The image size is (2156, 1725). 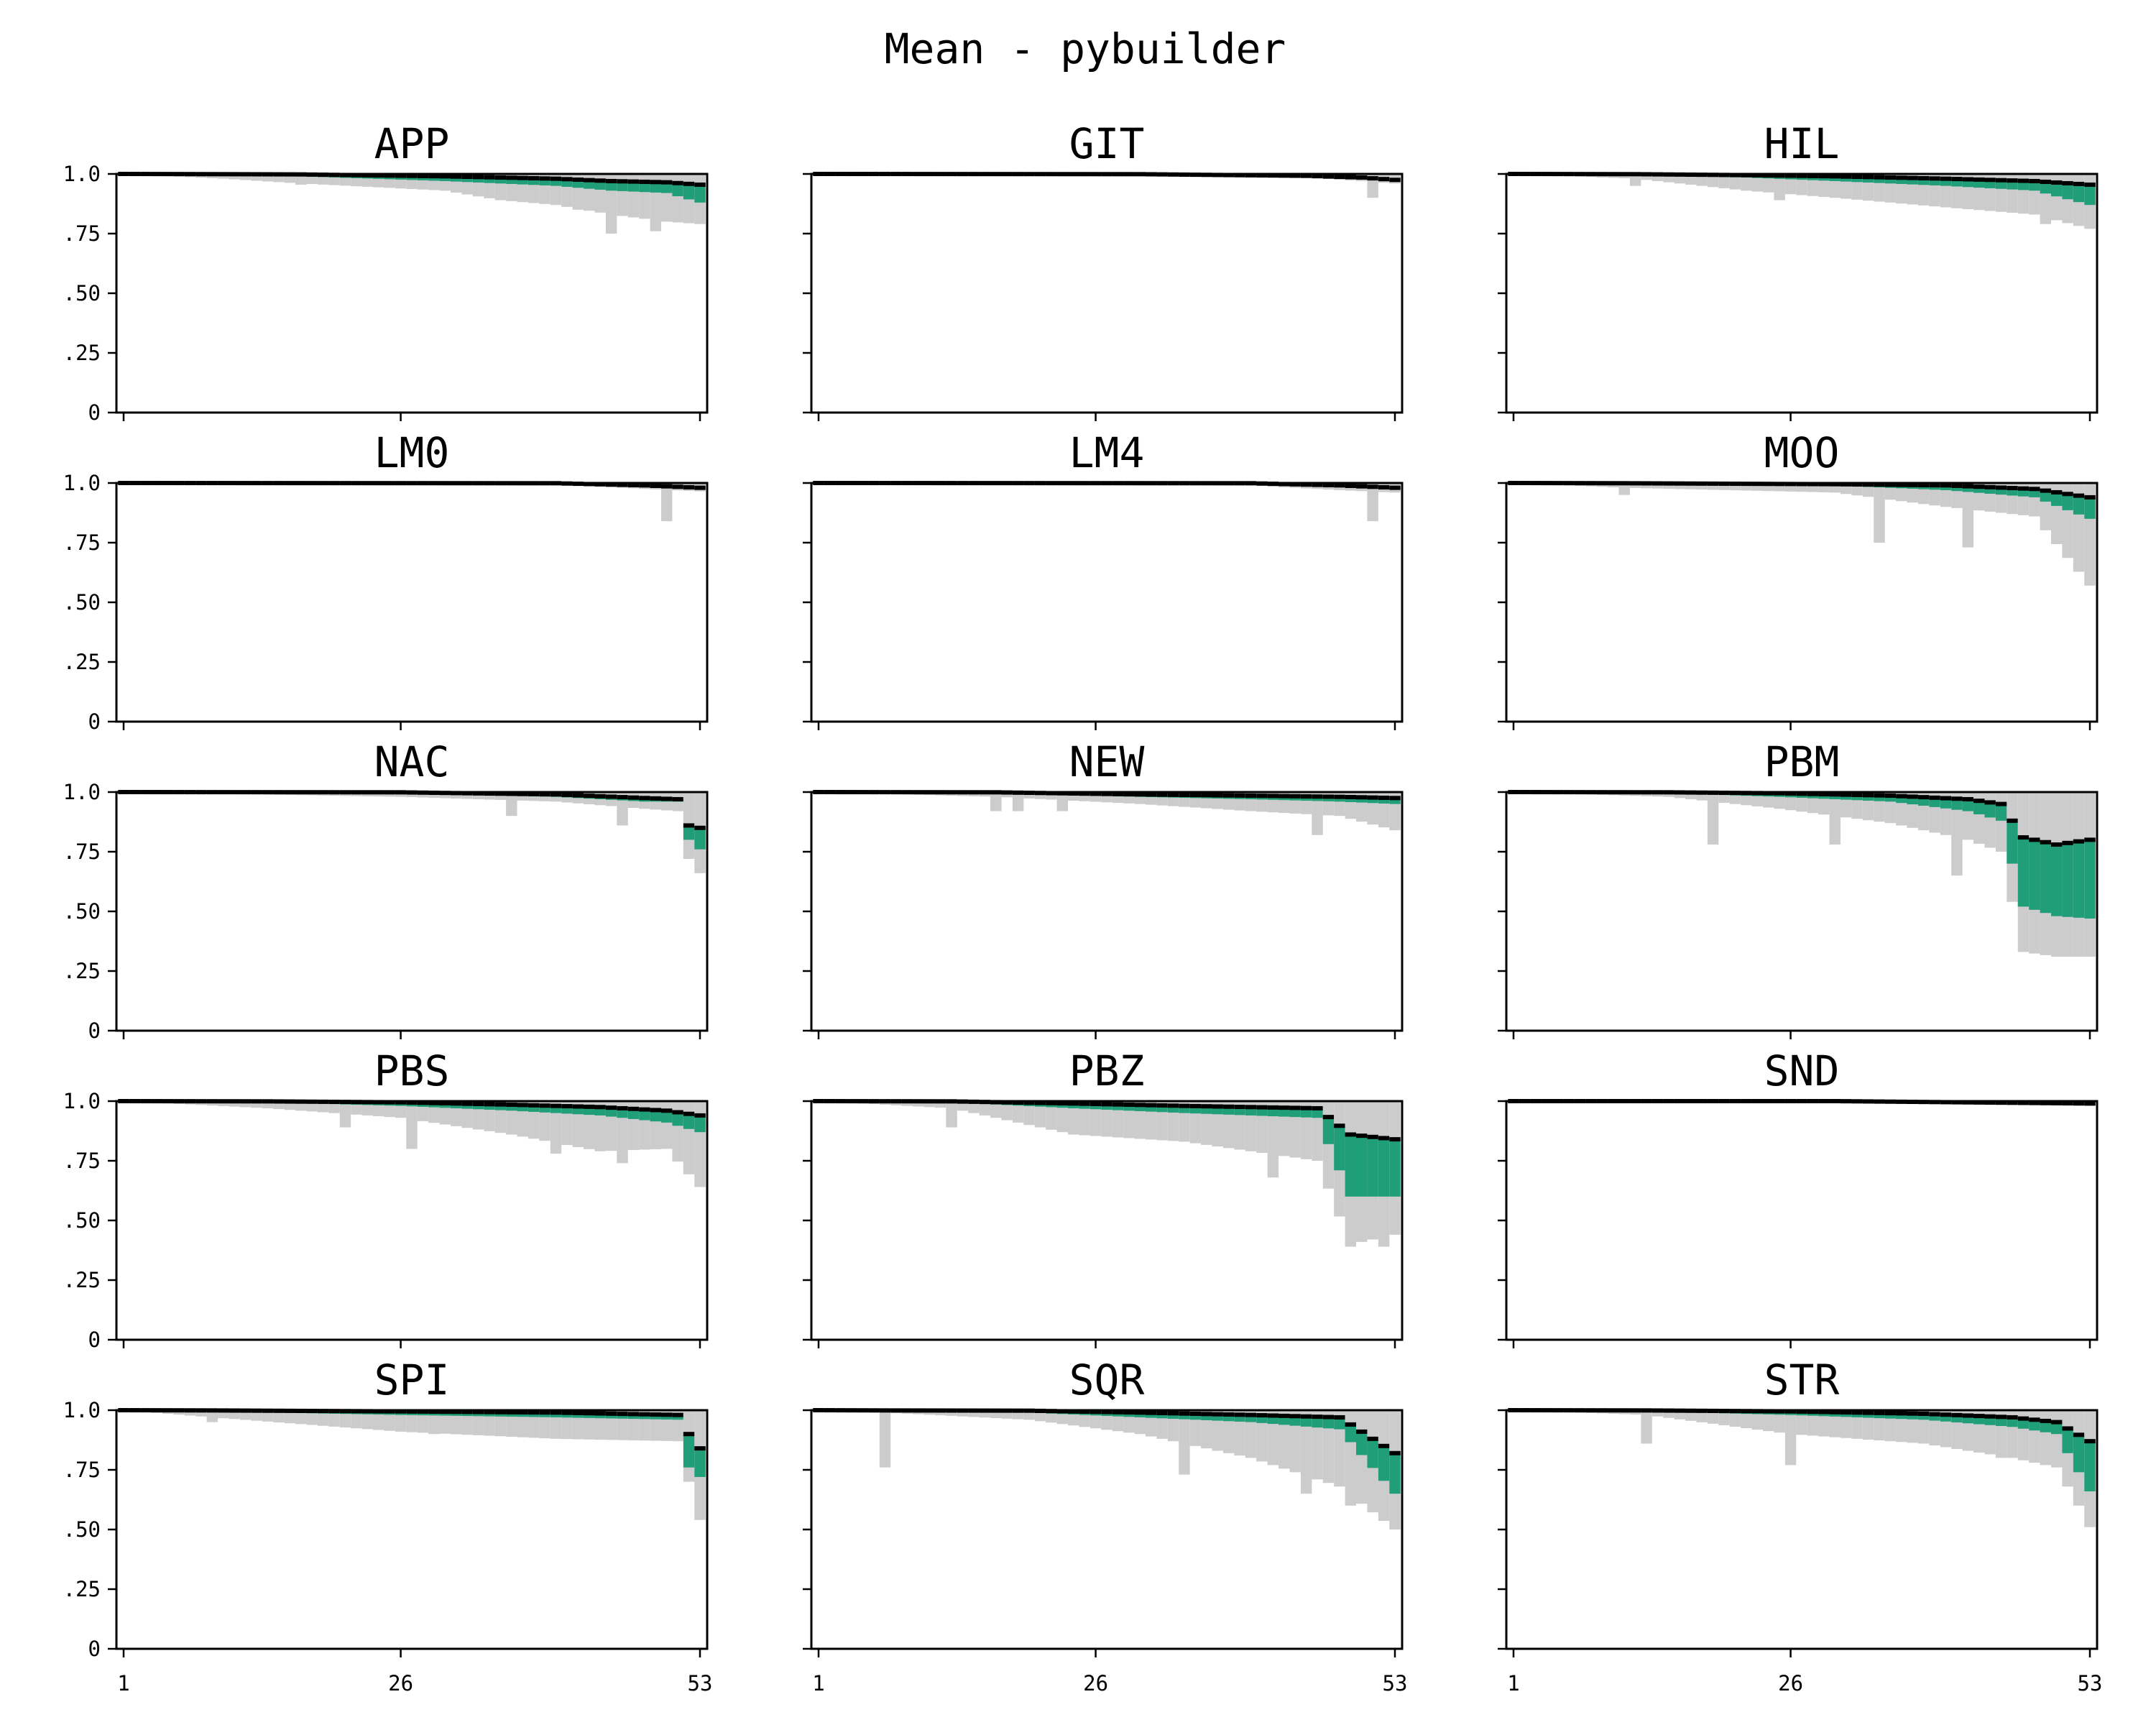 What do you see at coordinates (386, 272) in the screenshot?
I see `panel-app: APP 0 .25 .50 .75 1.0` at bounding box center [386, 272].